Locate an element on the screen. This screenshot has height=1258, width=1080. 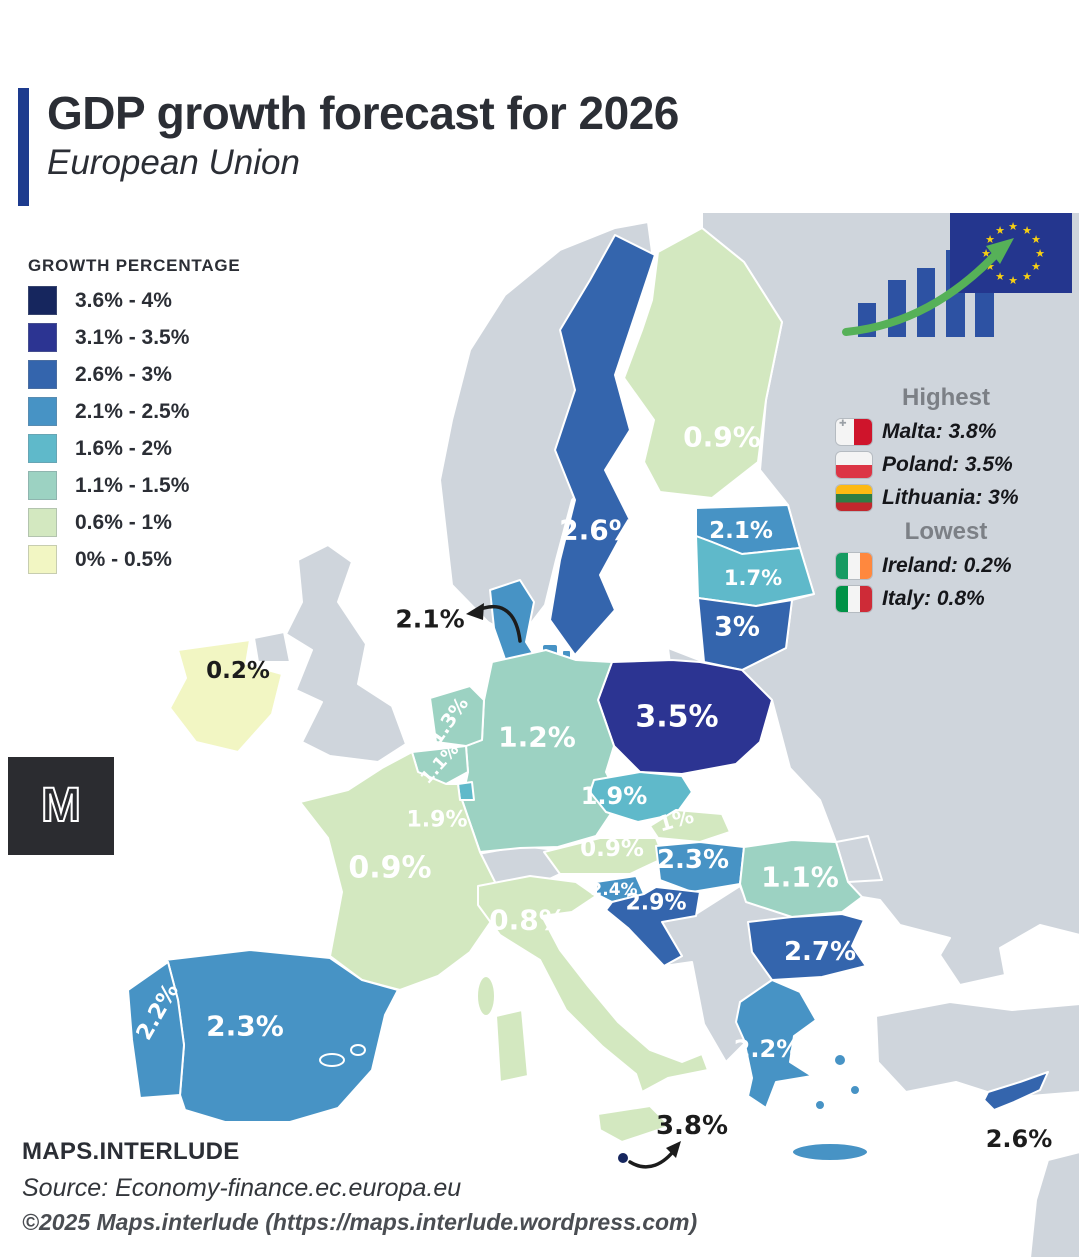
title-accent-bar is located at coordinates (23, 147).